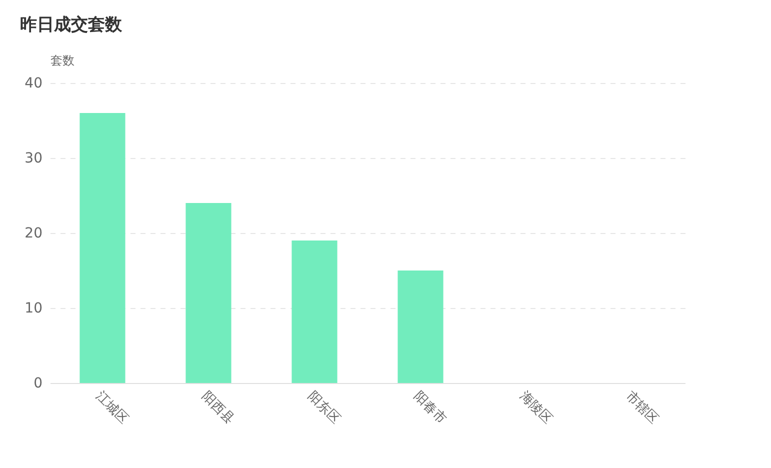 This screenshot has width=771, height=468. What do you see at coordinates (641, 407) in the screenshot?
I see `x-tick-label: 市辖区` at bounding box center [641, 407].